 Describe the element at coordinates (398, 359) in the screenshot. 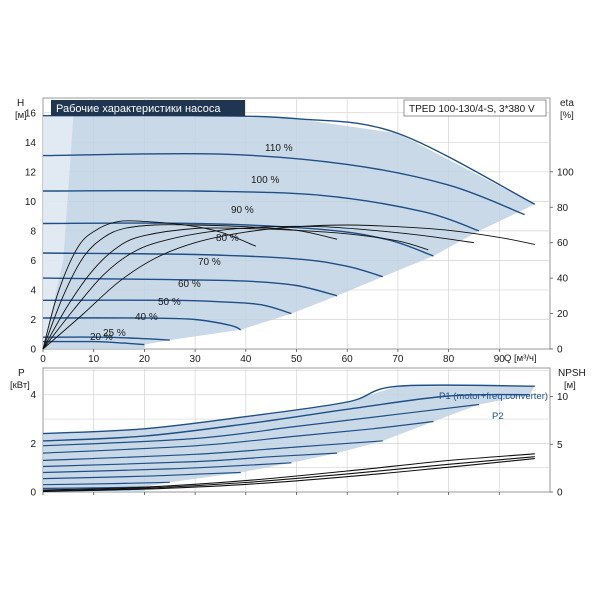

I see `flow-tick-label: 70` at that location.